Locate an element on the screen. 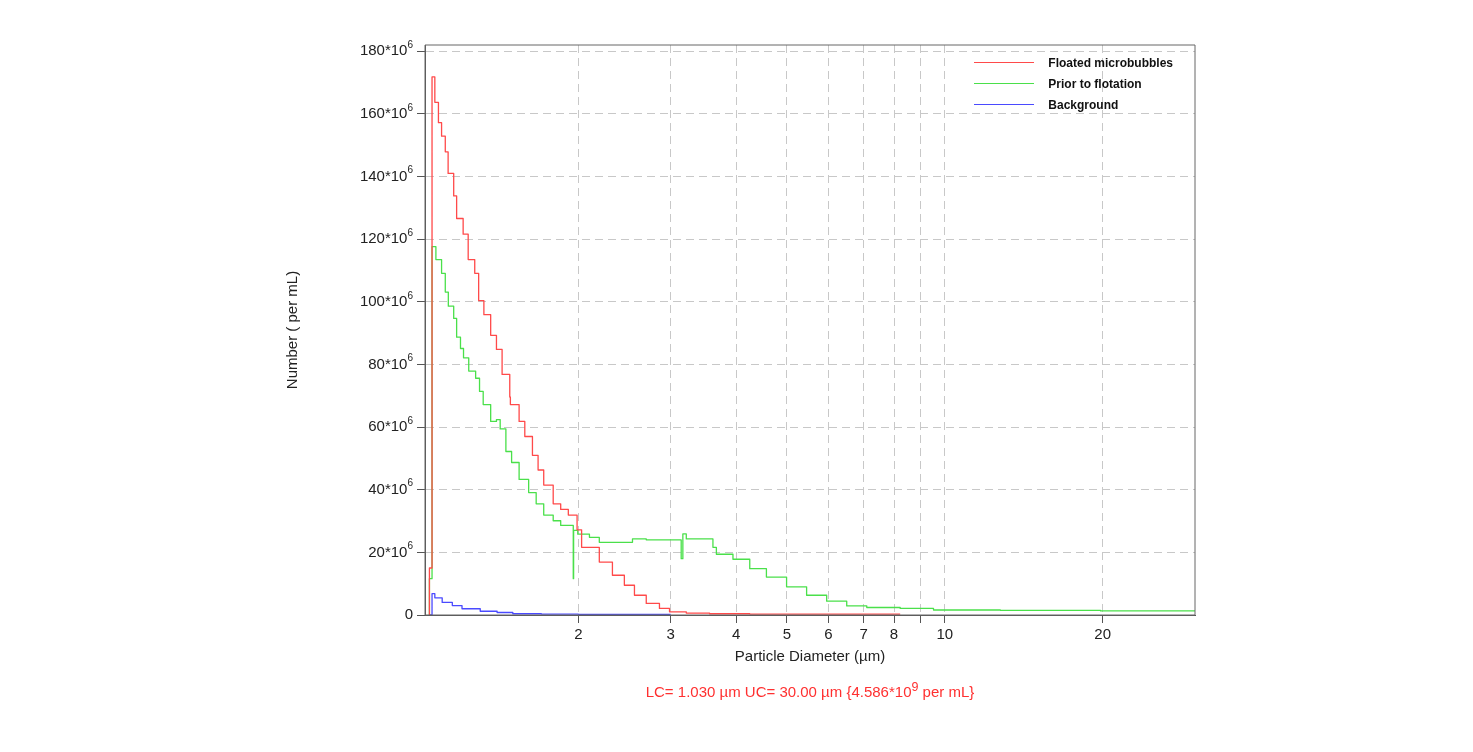 This screenshot has width=1473, height=752. x-tick-label: 4 is located at coordinates (736, 634).